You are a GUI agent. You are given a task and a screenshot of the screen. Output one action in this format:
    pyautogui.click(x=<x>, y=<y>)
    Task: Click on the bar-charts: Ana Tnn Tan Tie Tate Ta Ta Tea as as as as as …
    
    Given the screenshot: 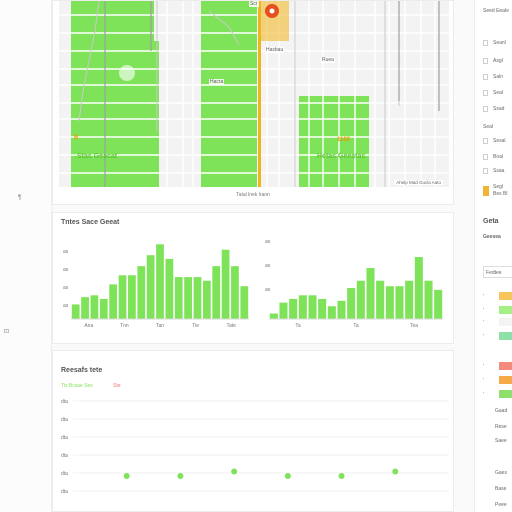 What is the action you would take?
    pyautogui.click(x=253, y=284)
    